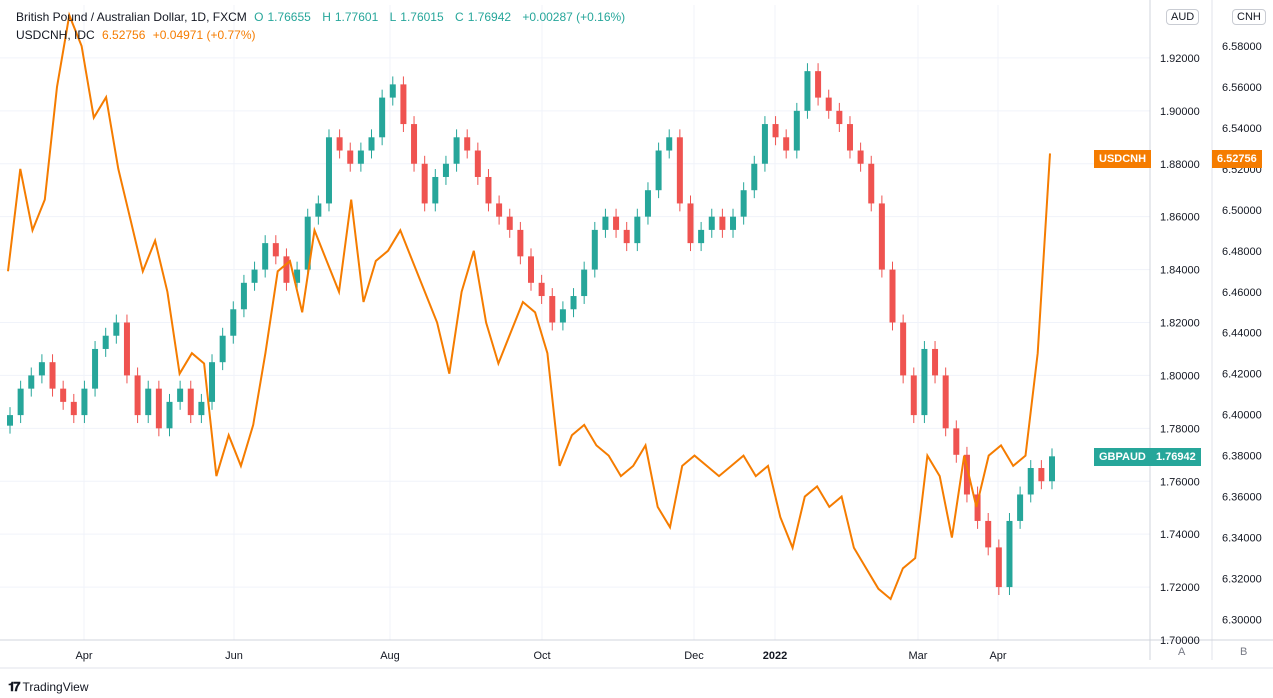  What do you see at coordinates (1180, 482) in the screenshot?
I see `aud-tick-label: 1.76000` at bounding box center [1180, 482].